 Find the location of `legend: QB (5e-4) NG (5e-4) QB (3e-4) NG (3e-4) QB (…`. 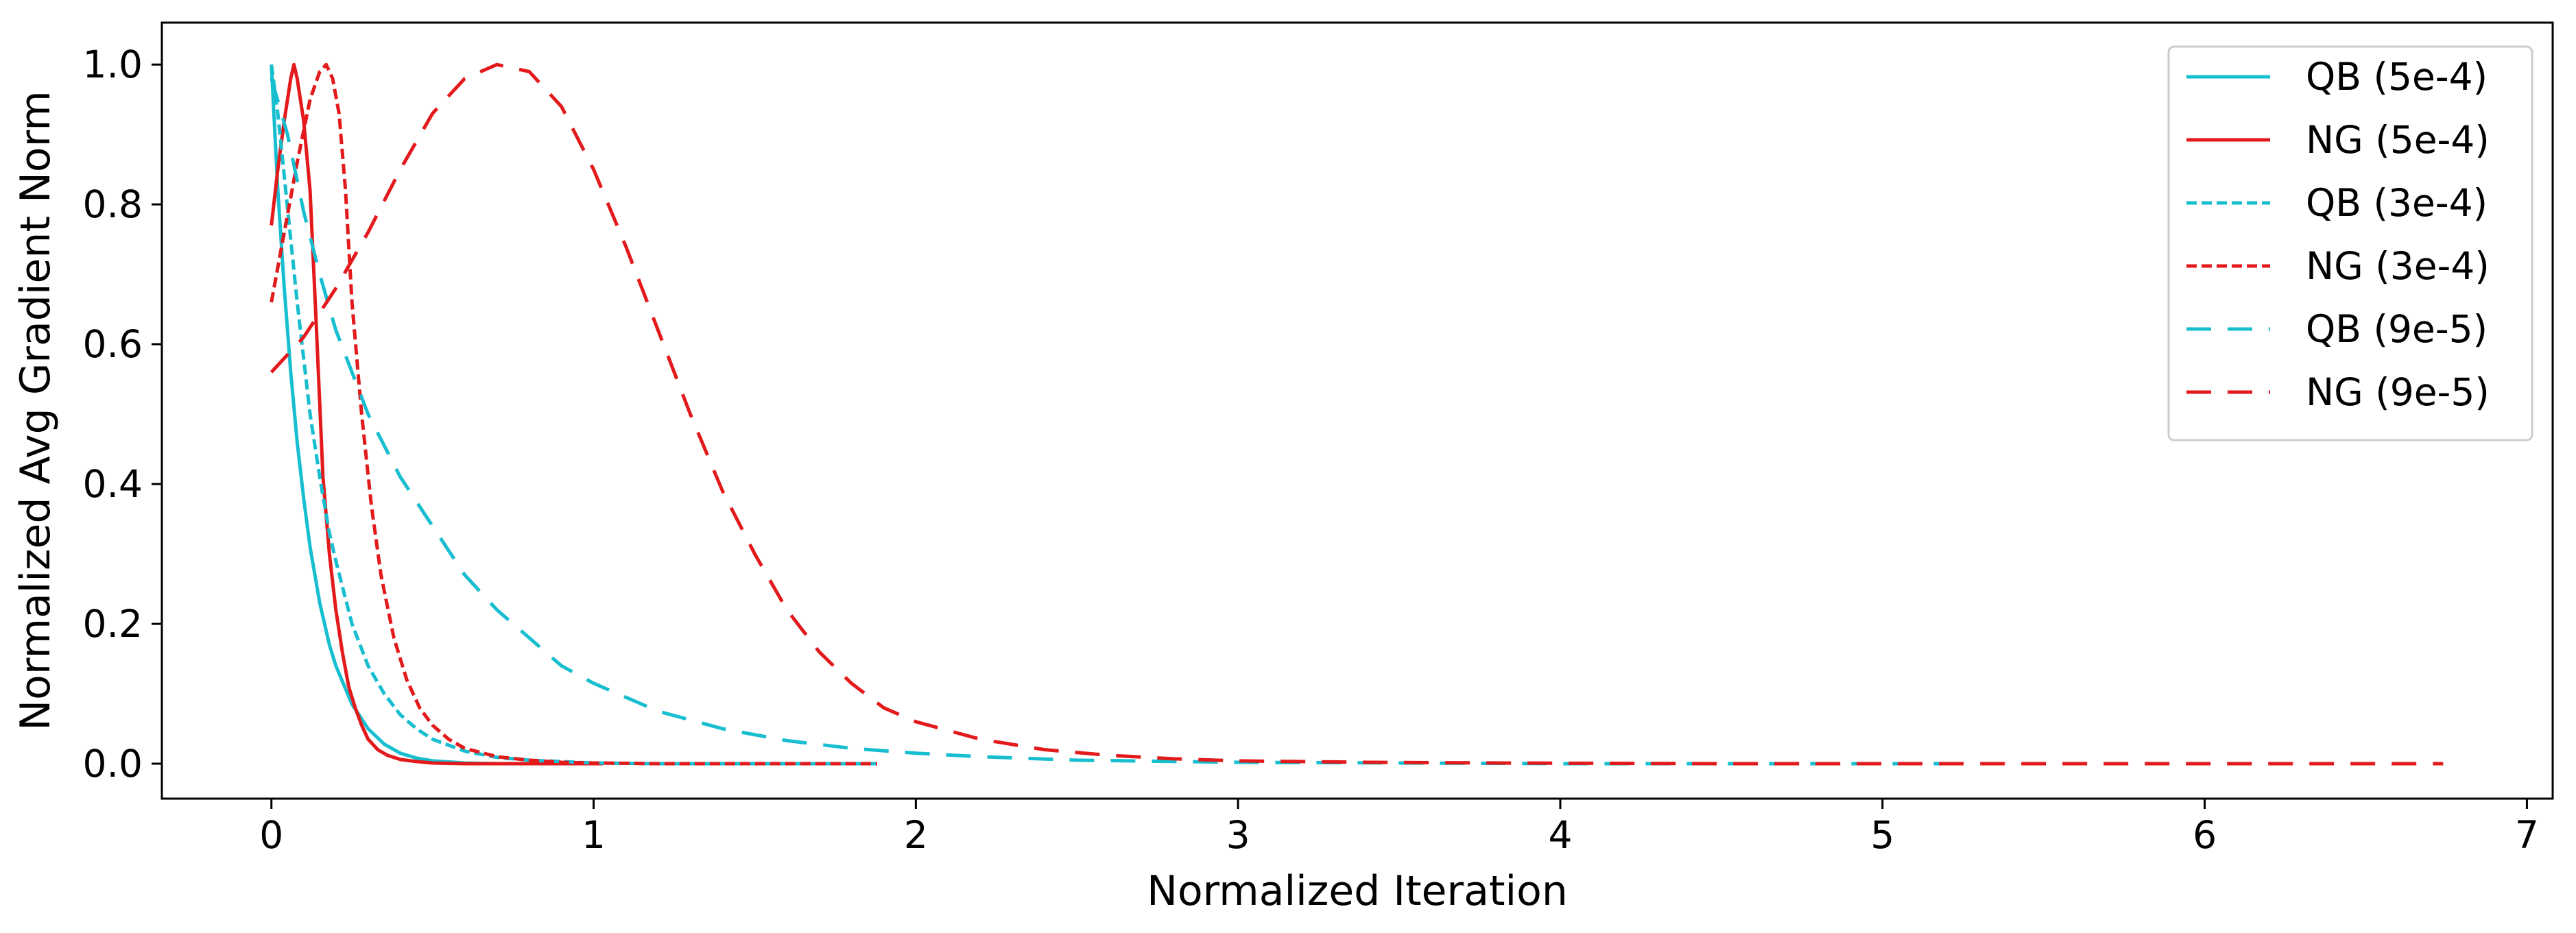

legend: QB (5e-4) NG (5e-4) QB (3e-4) NG (3e-4) QB (… is located at coordinates (2350, 243).